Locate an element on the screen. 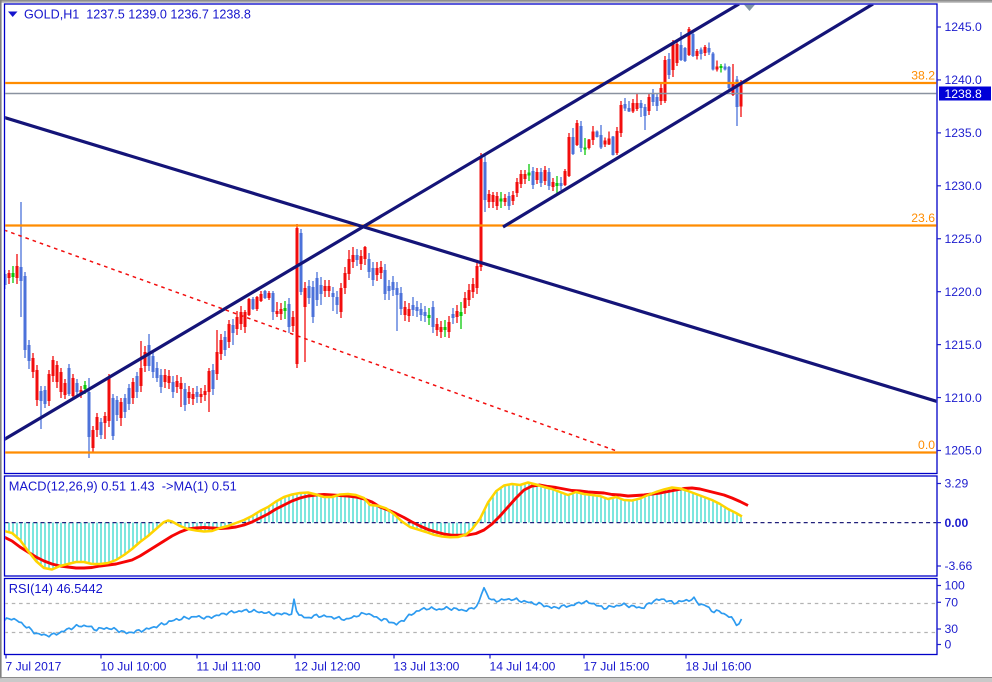  svg-text: 0 is located at coordinates (948, 645).